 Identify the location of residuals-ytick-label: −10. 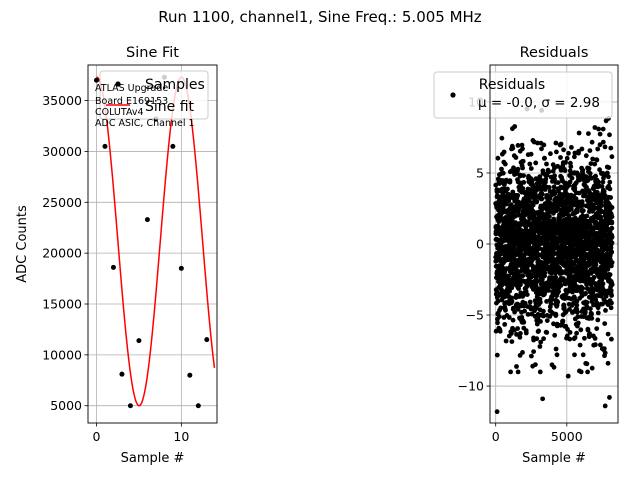
(471, 386).